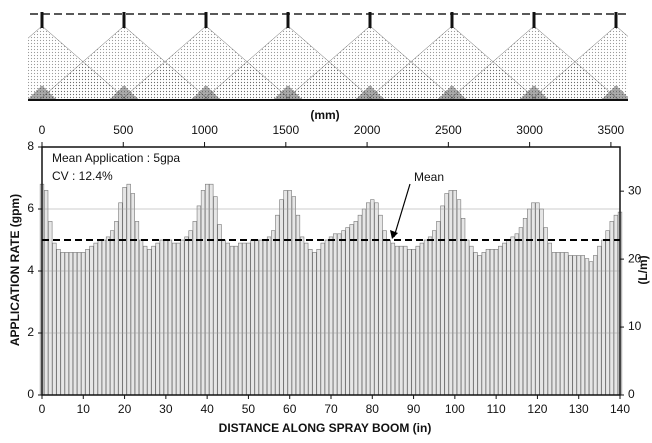  What do you see at coordinates (631, 394) in the screenshot?
I see `y2-tick-label: 0` at bounding box center [631, 394].